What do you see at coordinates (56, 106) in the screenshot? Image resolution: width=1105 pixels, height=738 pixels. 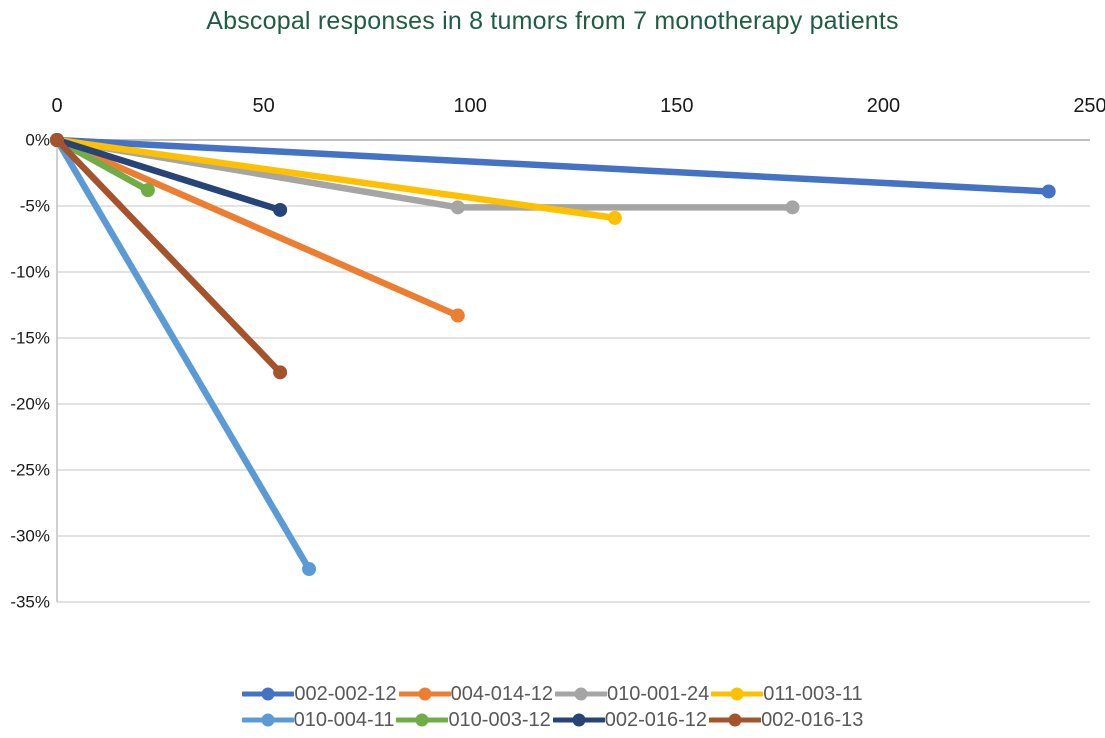 I see `x-axis-tick-label: 0` at bounding box center [56, 106].